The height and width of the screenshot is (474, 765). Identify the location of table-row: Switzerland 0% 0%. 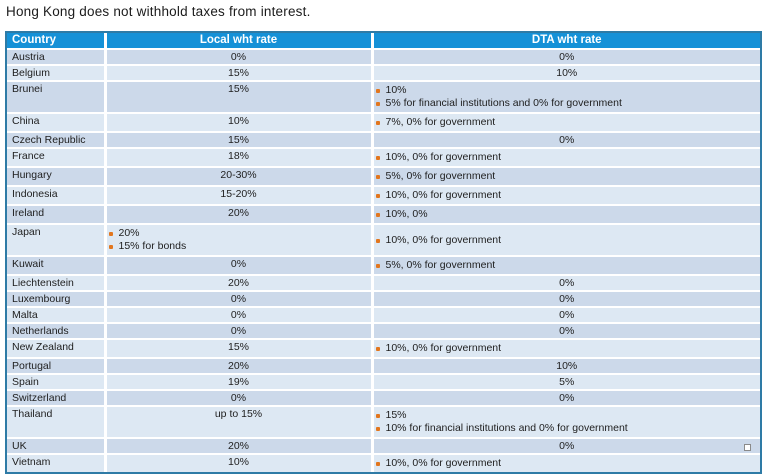
(383, 398).